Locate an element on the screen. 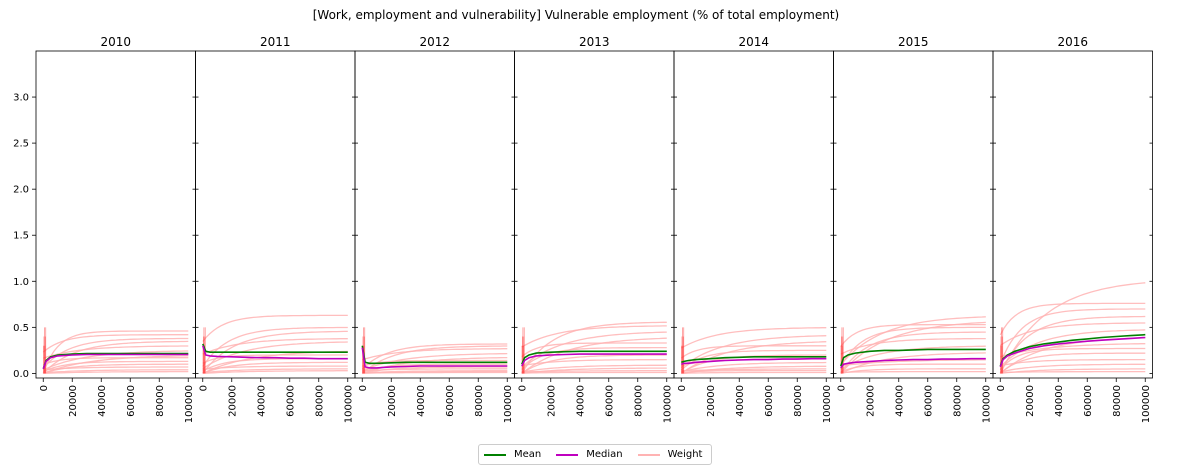  mean-line-2016 is located at coordinates (1072, 350).